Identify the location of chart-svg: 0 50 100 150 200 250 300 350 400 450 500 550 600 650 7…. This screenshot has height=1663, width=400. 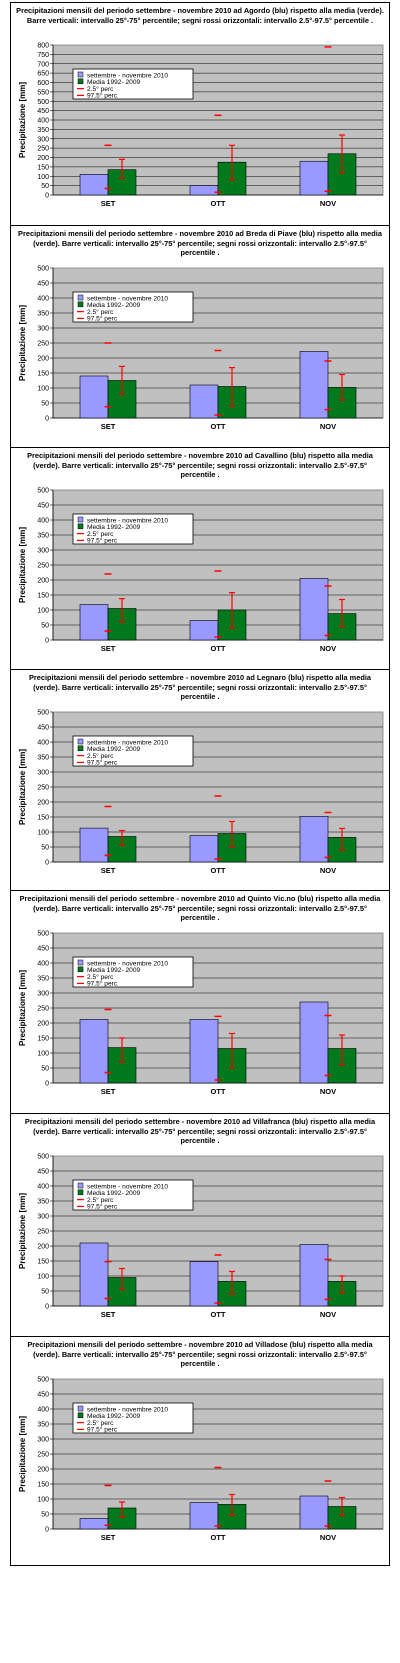
(201, 125).